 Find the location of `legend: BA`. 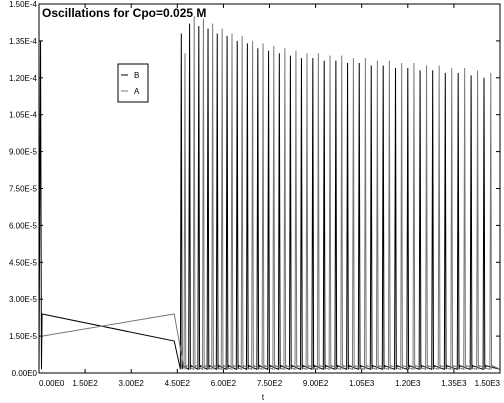

legend: BA is located at coordinates (133, 83).